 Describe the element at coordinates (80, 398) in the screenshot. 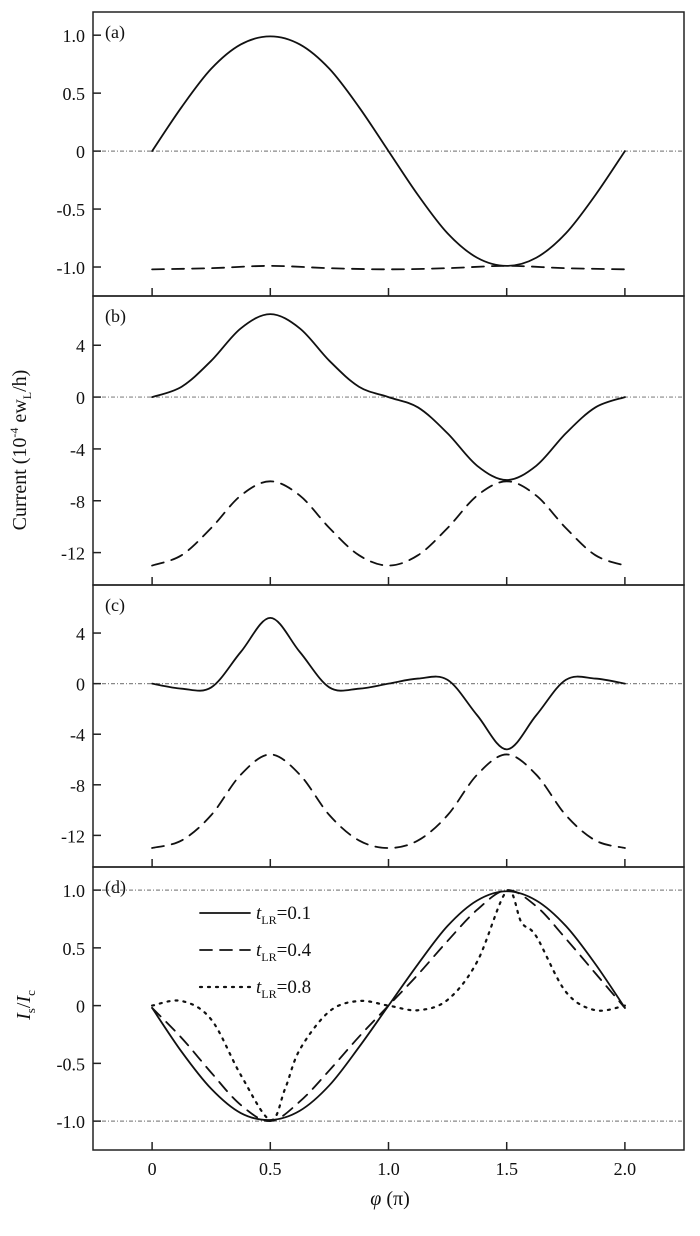

I see `panel-b-y-tick-label-1: 0` at that location.